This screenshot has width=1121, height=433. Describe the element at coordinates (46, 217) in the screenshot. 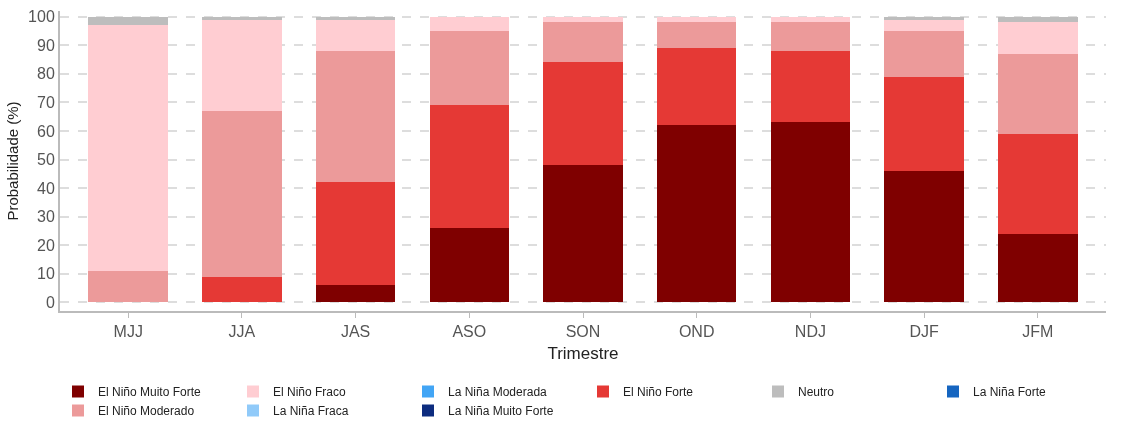

I see `y-tick-label: 30` at that location.